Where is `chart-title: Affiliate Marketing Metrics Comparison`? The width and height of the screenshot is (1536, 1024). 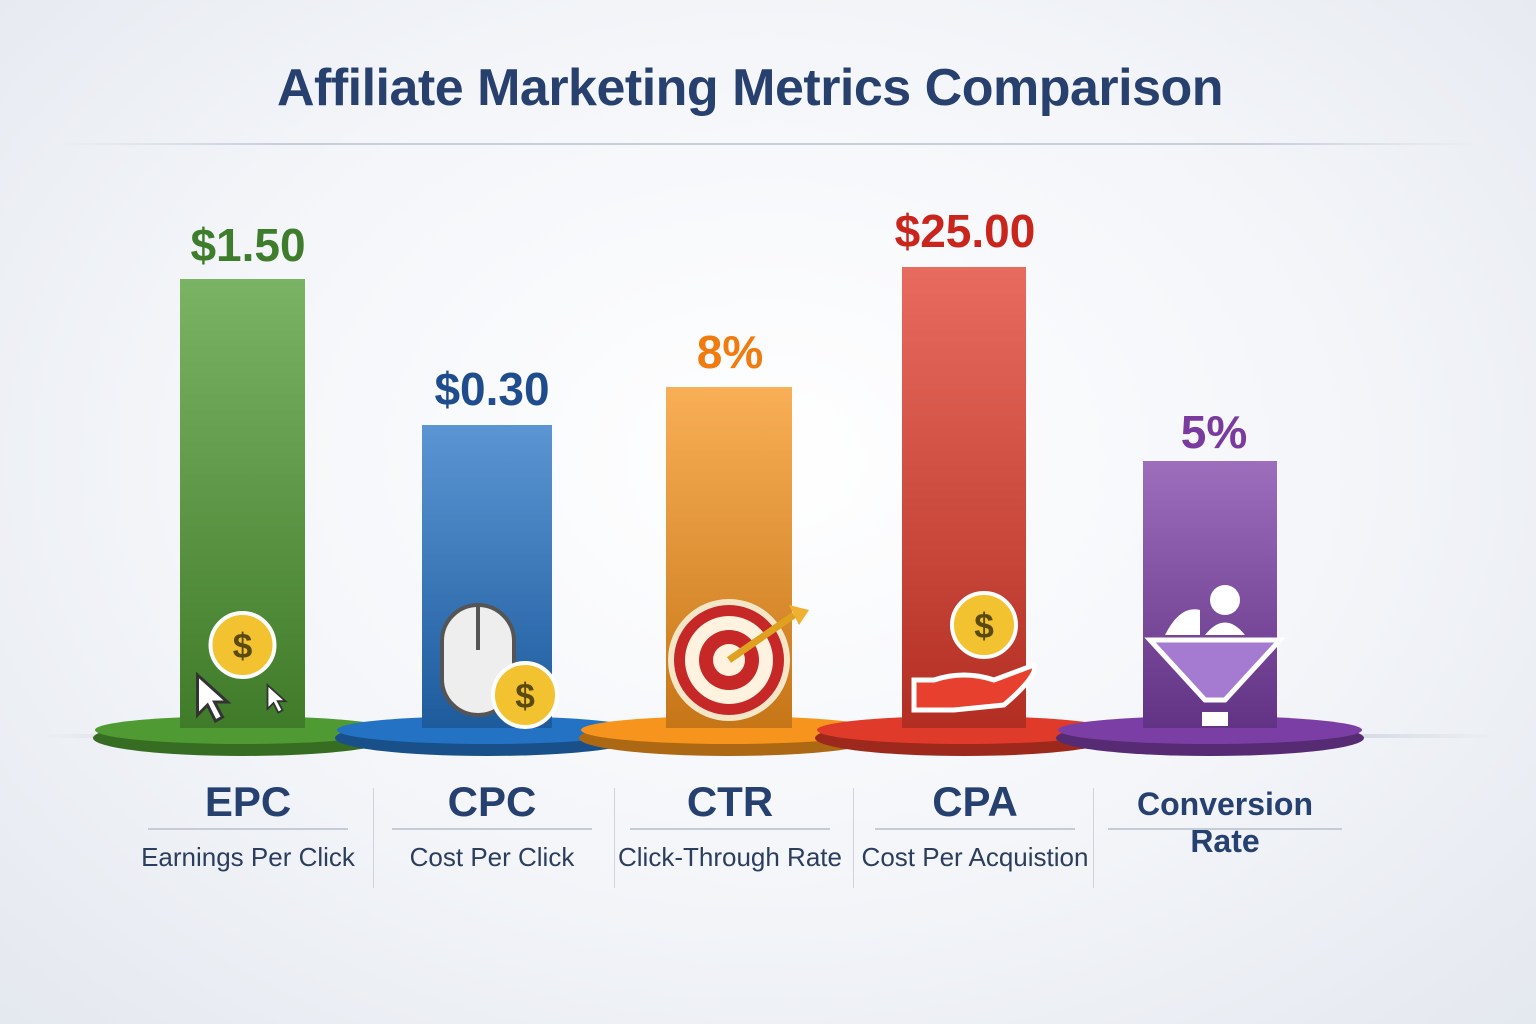
chart-title: Affiliate Marketing Metrics Comparison is located at coordinates (750, 88).